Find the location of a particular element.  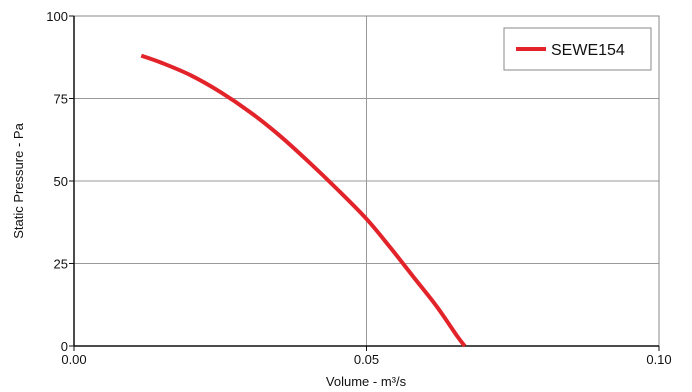

x-axis-title: Volume - m³/s is located at coordinates (366, 381).